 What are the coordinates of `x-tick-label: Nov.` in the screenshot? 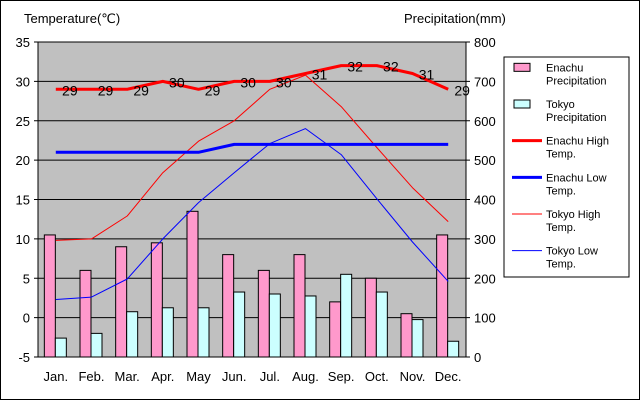 It's located at (413, 376).